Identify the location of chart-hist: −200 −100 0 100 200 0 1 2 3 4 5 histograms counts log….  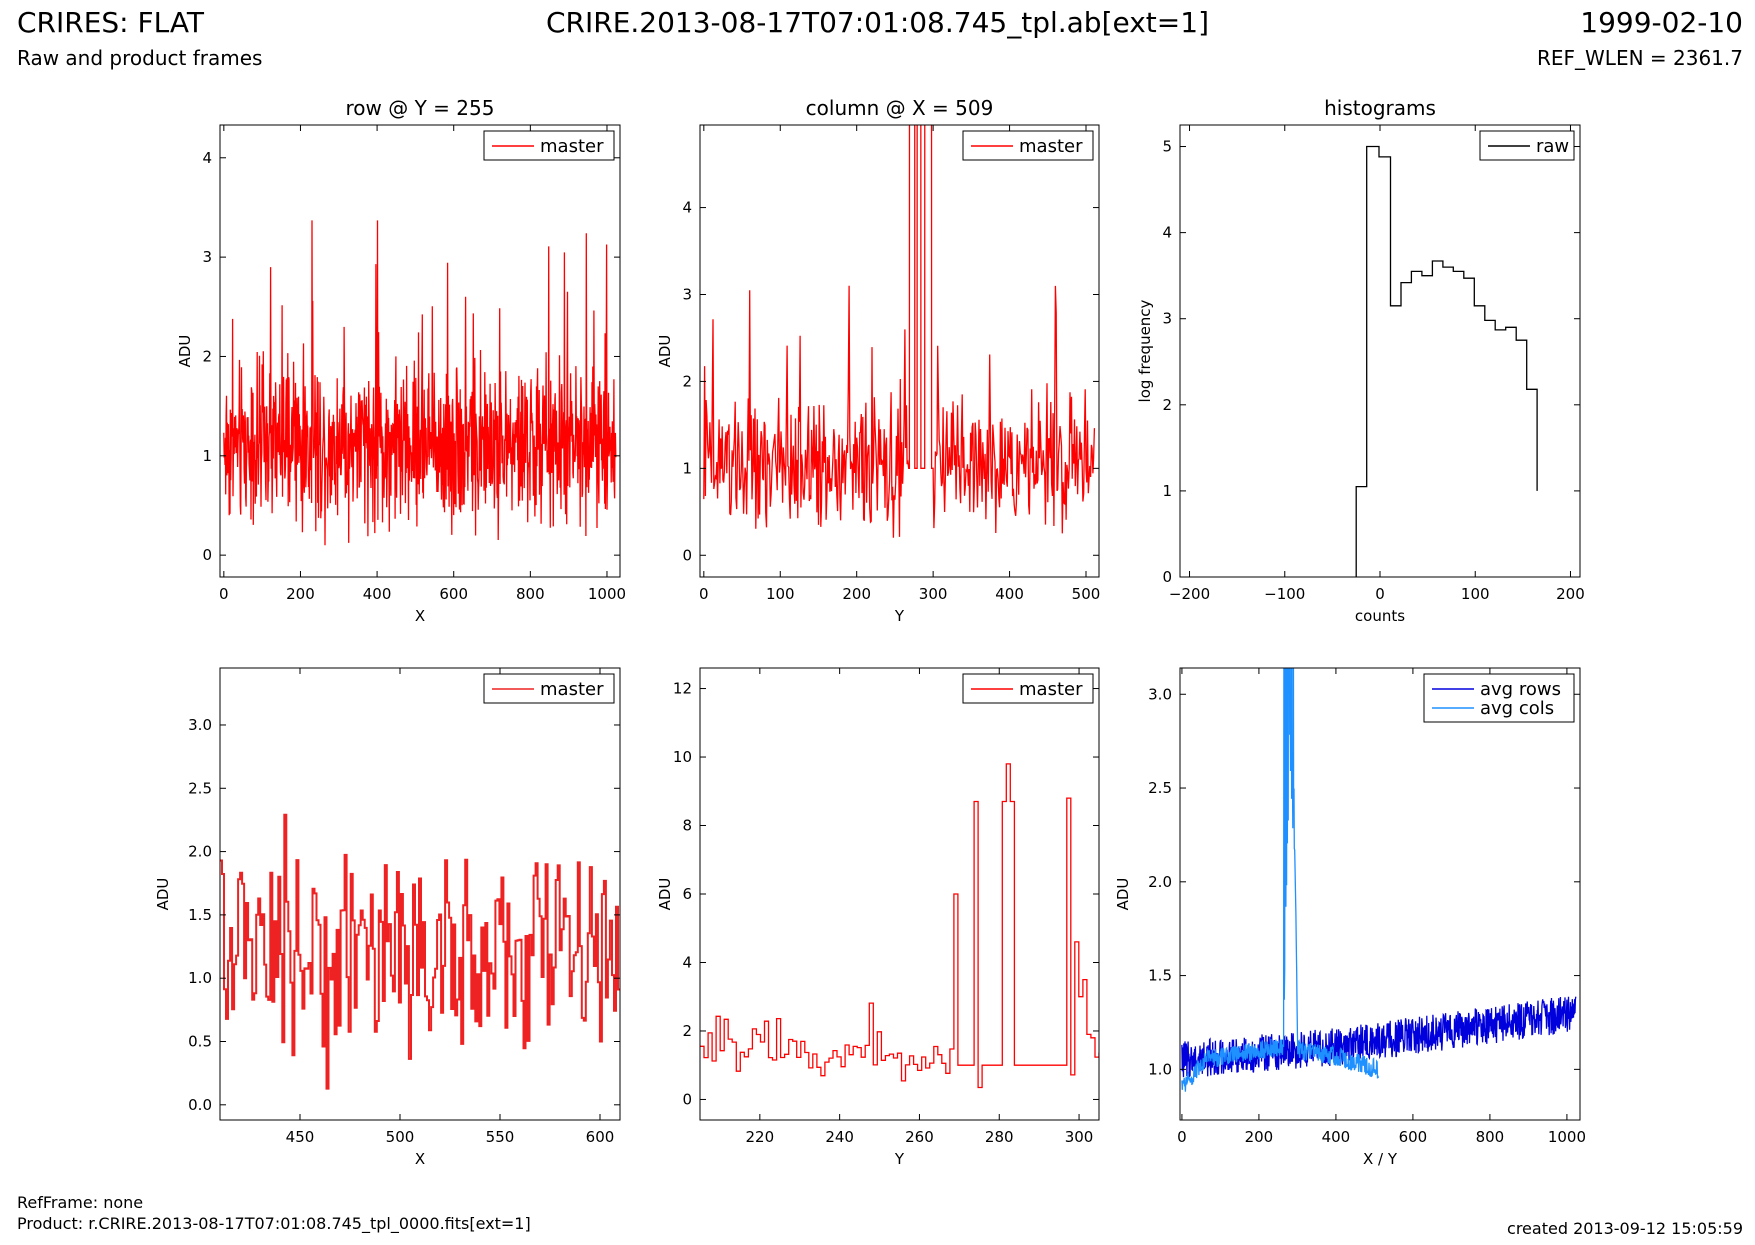
(1360, 360).